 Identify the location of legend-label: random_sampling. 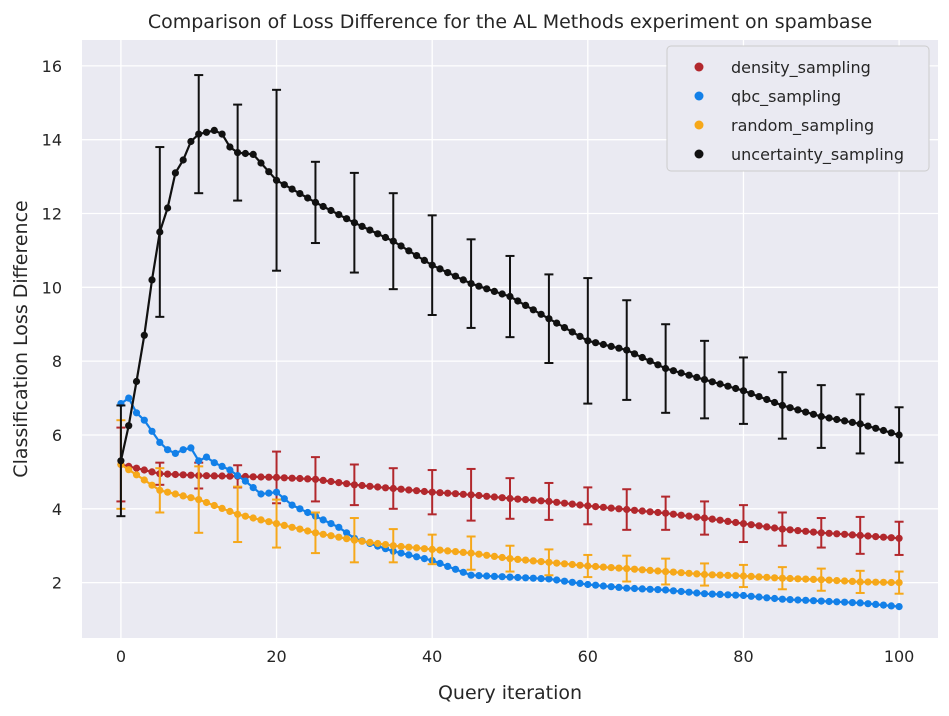
(802, 126).